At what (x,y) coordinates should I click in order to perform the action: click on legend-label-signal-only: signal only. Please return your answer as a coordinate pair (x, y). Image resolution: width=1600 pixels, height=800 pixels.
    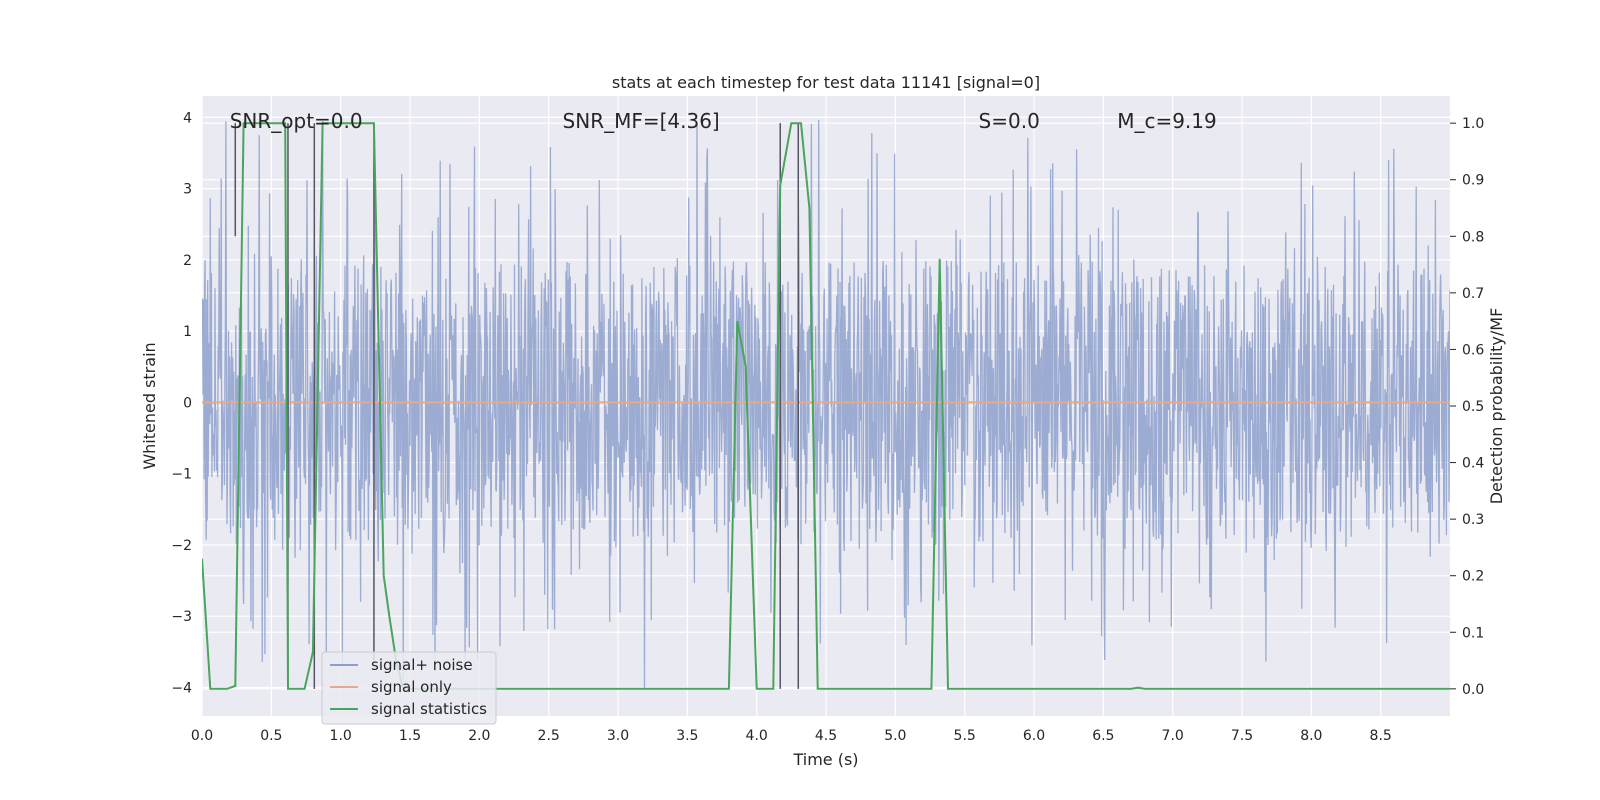
    Looking at the image, I should click on (411, 687).